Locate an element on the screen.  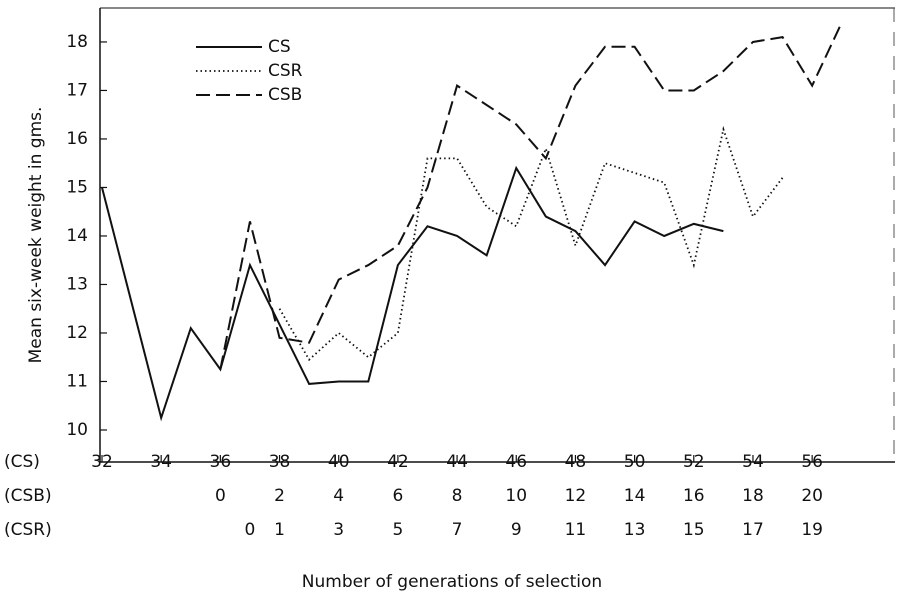
x-tick-label: 40 is located at coordinates (339, 462).